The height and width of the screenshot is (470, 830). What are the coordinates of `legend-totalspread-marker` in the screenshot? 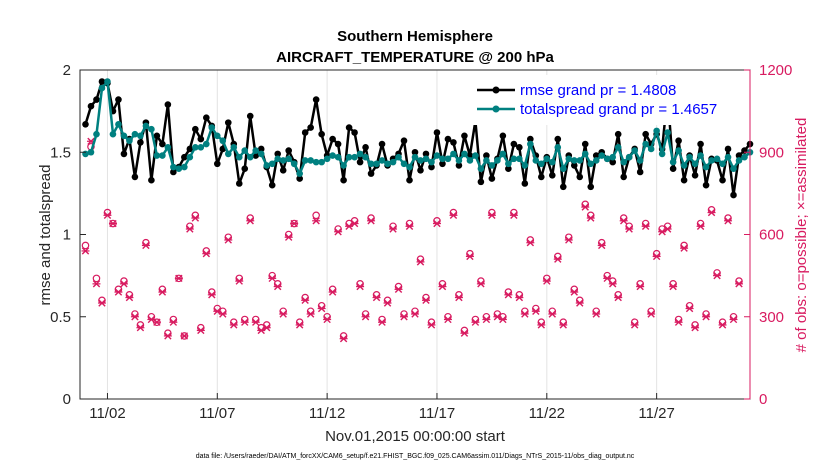 It's located at (496, 109).